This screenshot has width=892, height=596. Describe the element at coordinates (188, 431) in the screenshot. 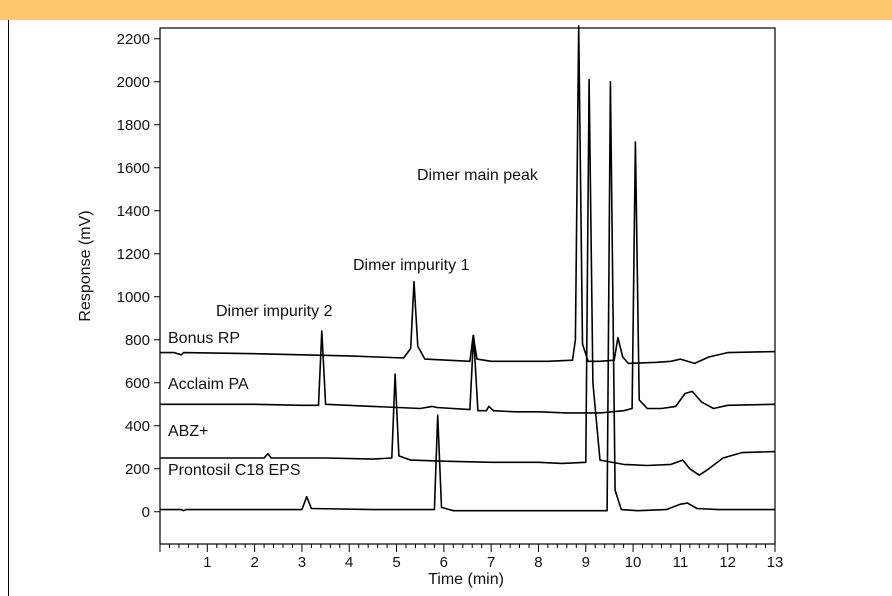

I see `series-label-abz-plus: ABZ+` at that location.